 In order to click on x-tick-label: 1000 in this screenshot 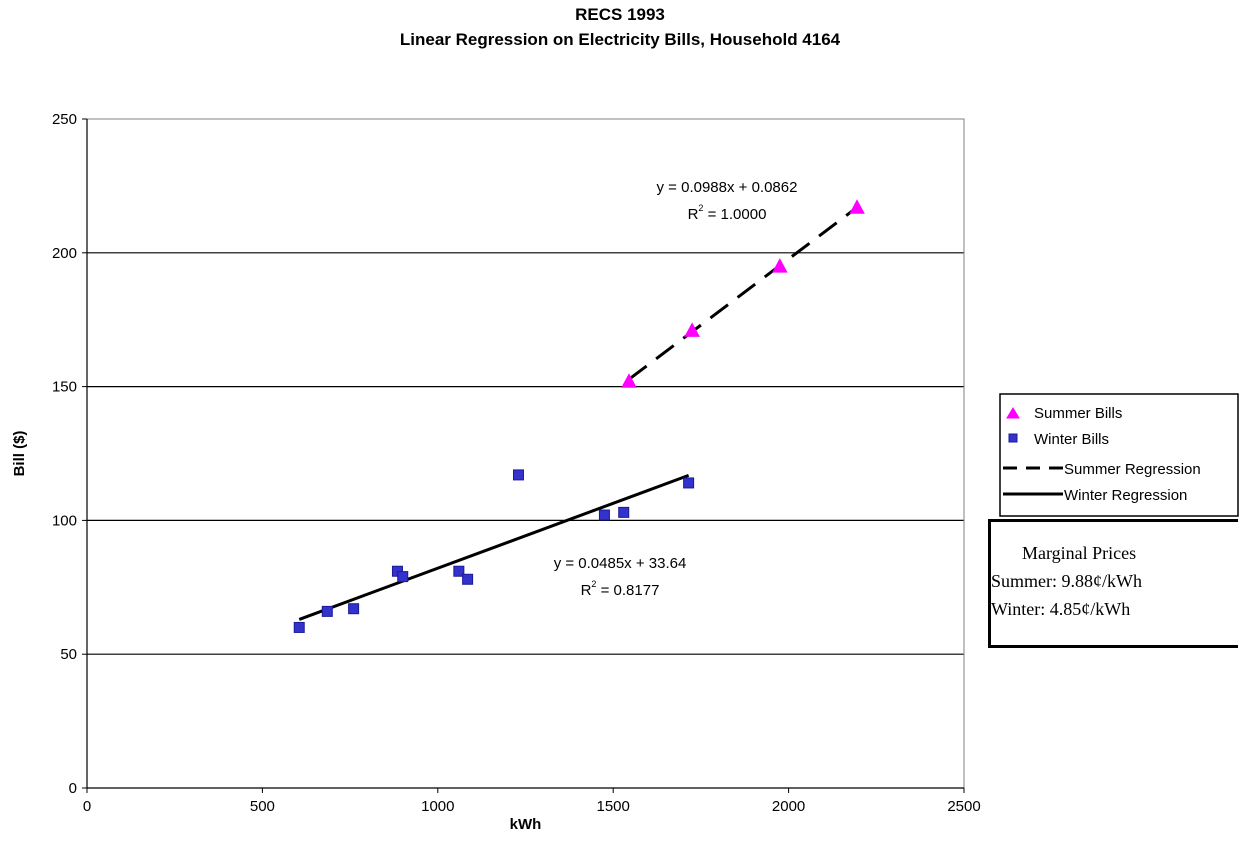, I will do `click(437, 806)`.